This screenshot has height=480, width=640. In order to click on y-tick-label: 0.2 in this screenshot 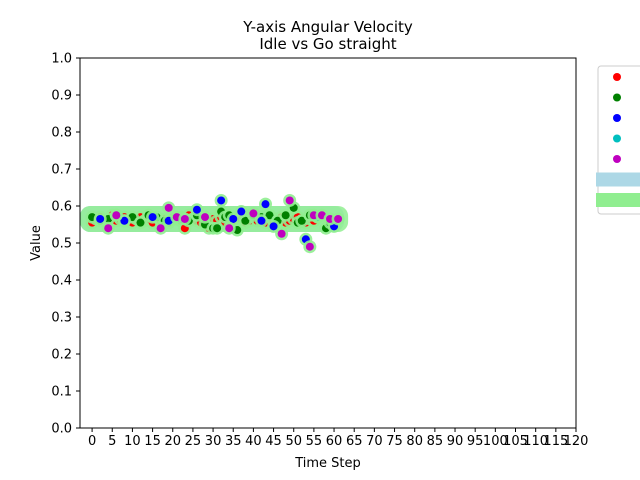, I will do `click(61, 355)`.